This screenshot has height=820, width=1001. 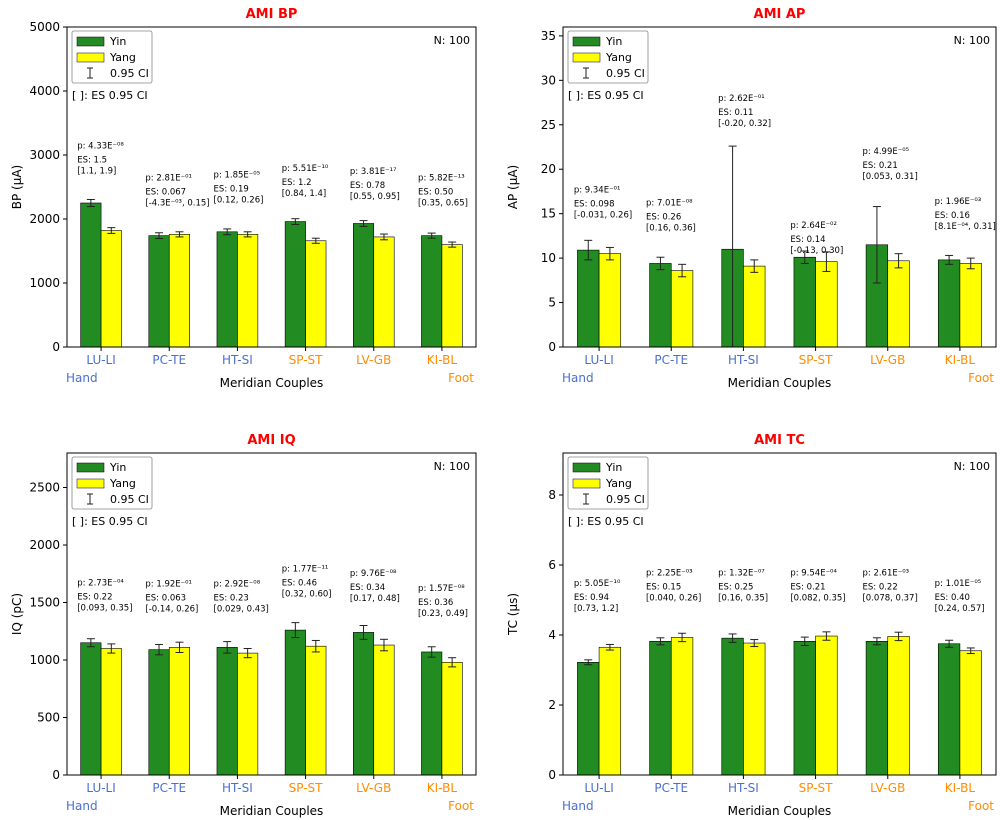 What do you see at coordinates (441, 589) in the screenshot?
I see `p-value: p: 1.57E⁻⁰⁸` at bounding box center [441, 589].